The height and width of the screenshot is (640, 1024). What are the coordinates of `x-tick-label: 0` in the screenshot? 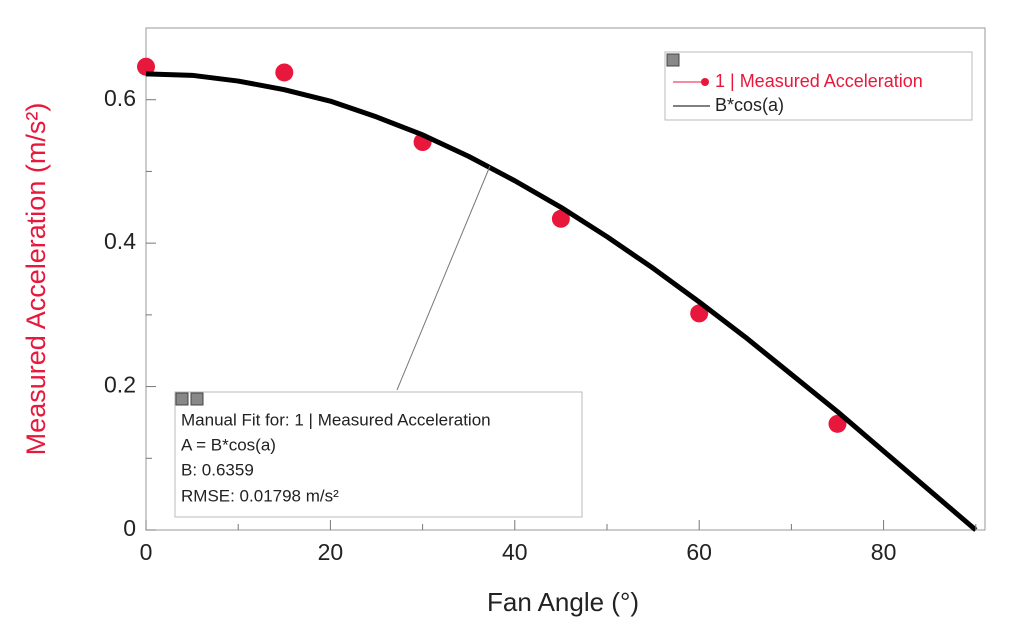 It's located at (146, 552).